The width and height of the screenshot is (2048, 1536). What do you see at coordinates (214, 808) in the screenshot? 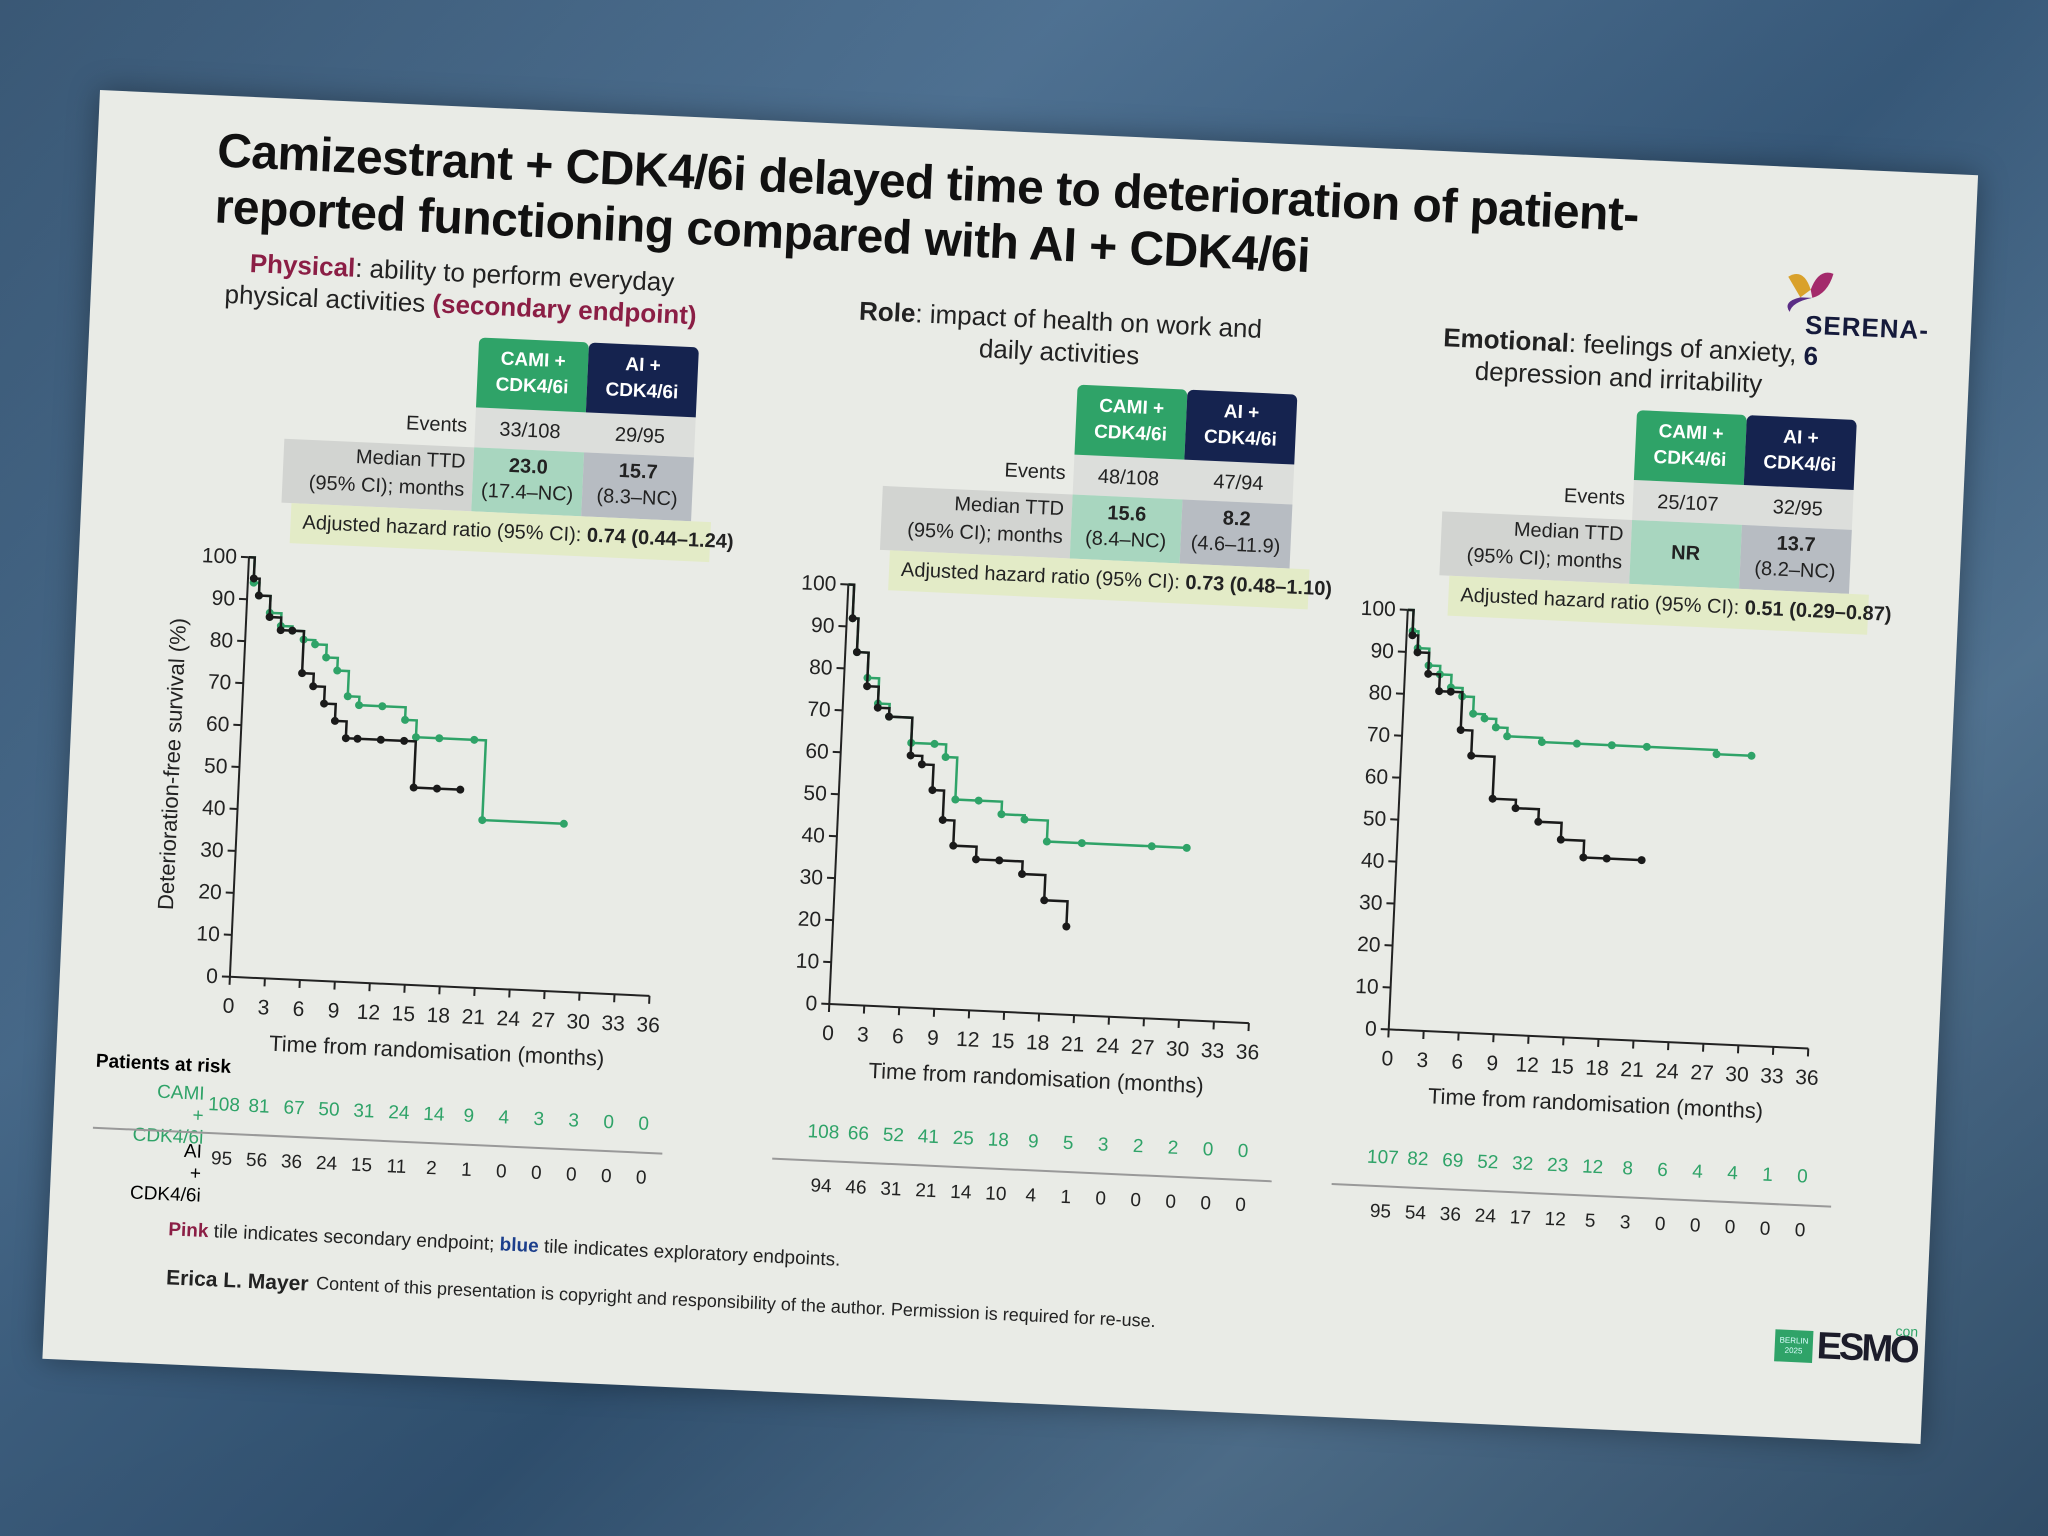
I see `y-tick-label: 40` at bounding box center [214, 808].